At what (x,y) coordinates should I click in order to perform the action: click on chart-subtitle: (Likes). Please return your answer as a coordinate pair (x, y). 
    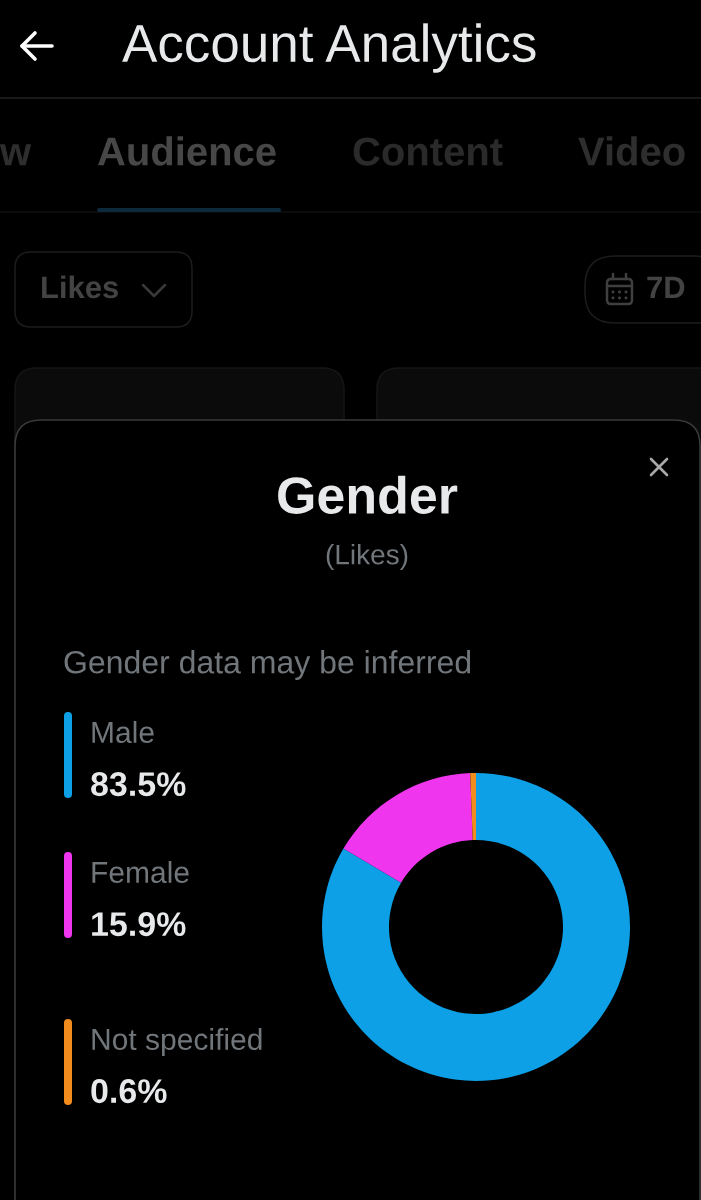
    Looking at the image, I should click on (367, 557).